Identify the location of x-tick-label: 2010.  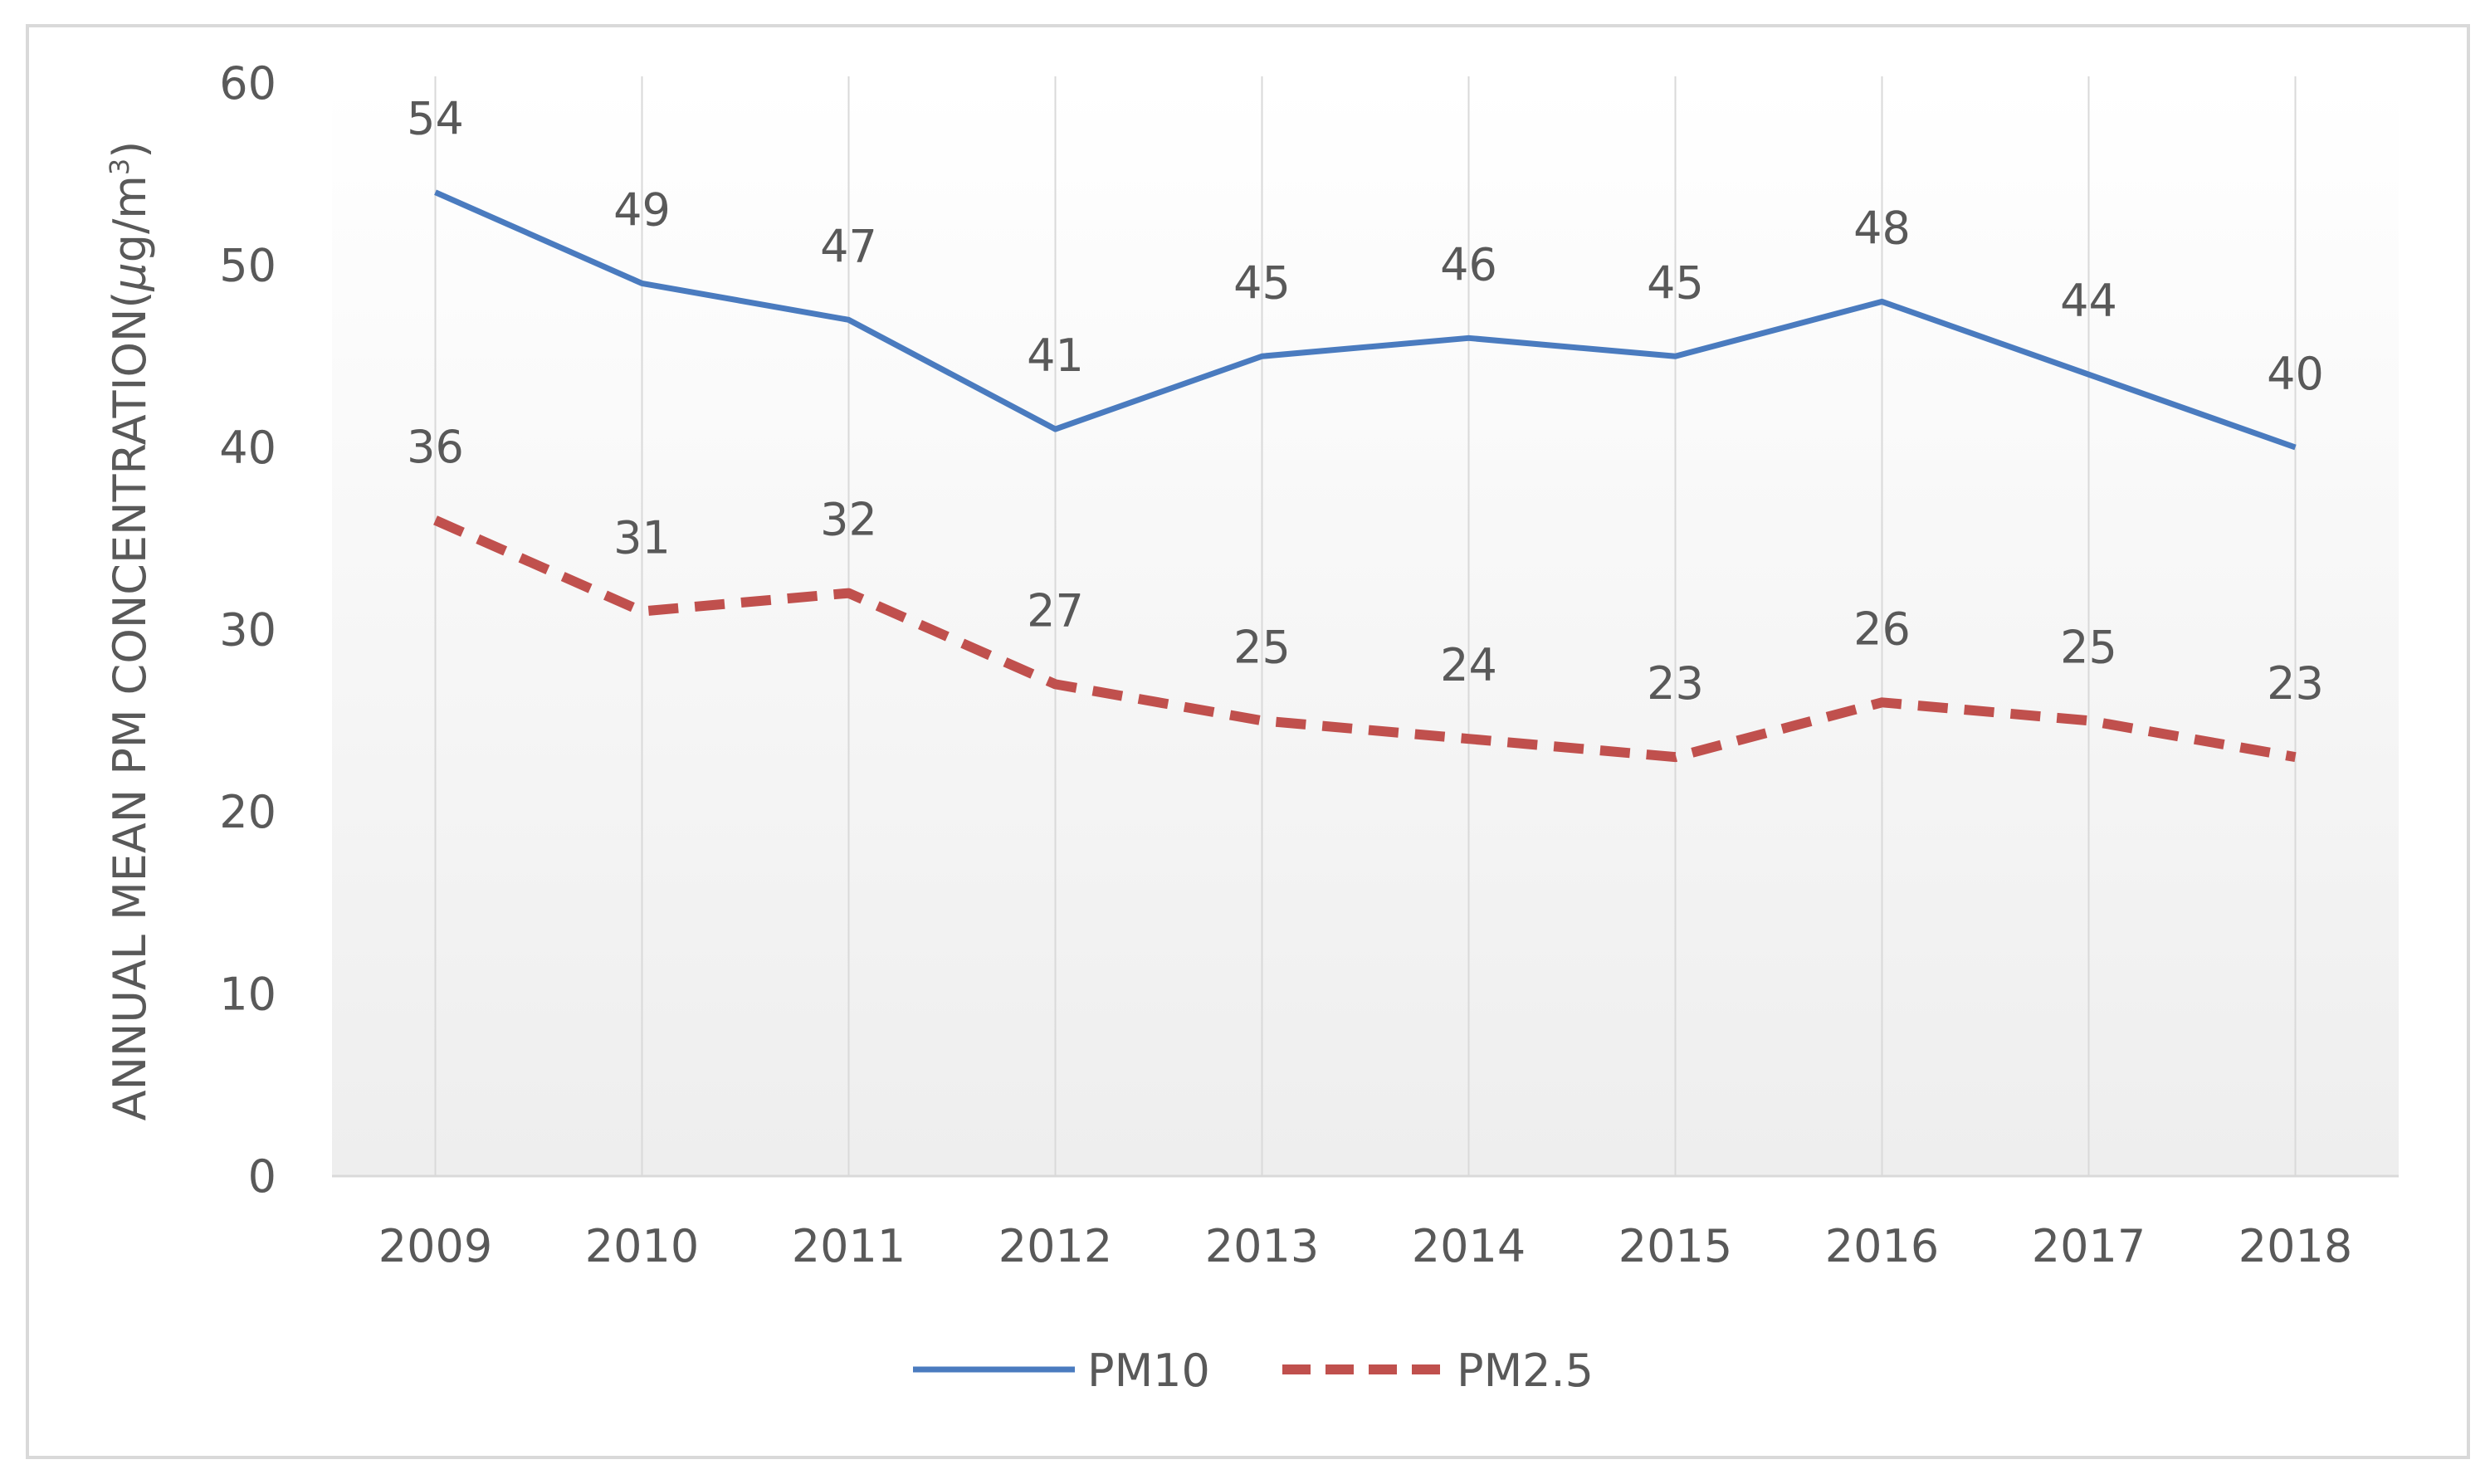
(642, 1246).